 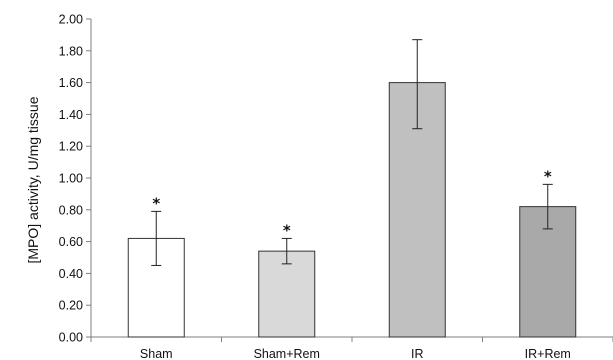 What do you see at coordinates (71, 115) in the screenshot?
I see `y-tick-label: 1.40` at bounding box center [71, 115].